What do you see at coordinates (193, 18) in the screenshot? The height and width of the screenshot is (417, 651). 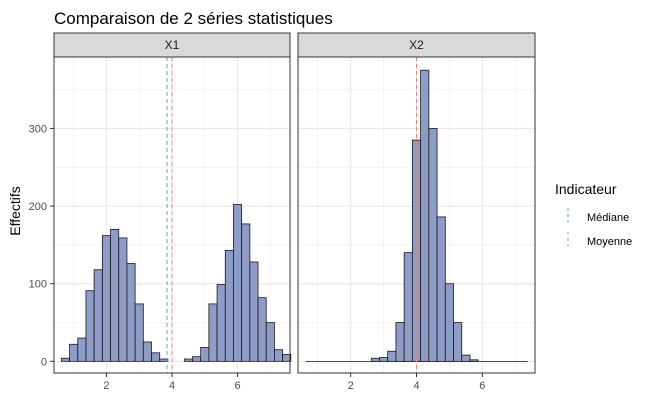 I see `chart-title: Comparaison de 2 séries statistiques` at bounding box center [193, 18].